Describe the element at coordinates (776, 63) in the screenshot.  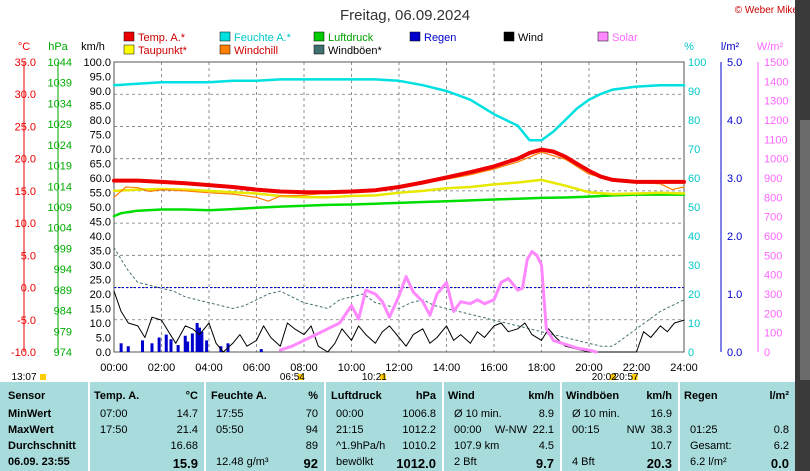
I see `solar-tick-label: 1500` at that location.